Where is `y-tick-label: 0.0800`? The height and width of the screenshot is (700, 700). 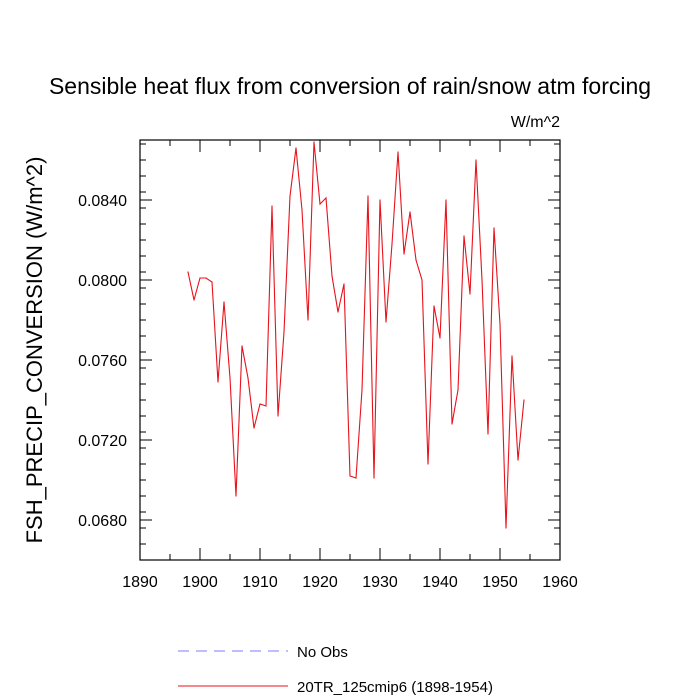 y-tick-label: 0.0800 is located at coordinates (102, 281).